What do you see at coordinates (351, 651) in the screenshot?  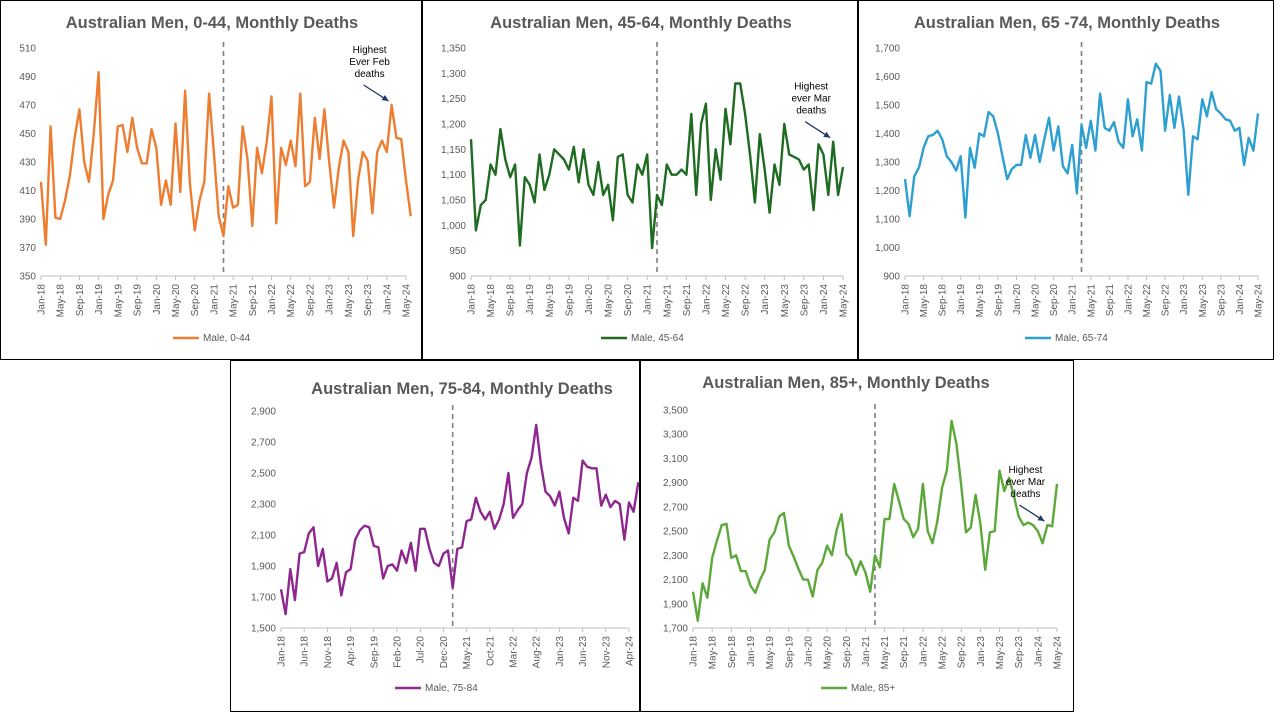 I see `x-tick-label: Apr-19` at bounding box center [351, 651].